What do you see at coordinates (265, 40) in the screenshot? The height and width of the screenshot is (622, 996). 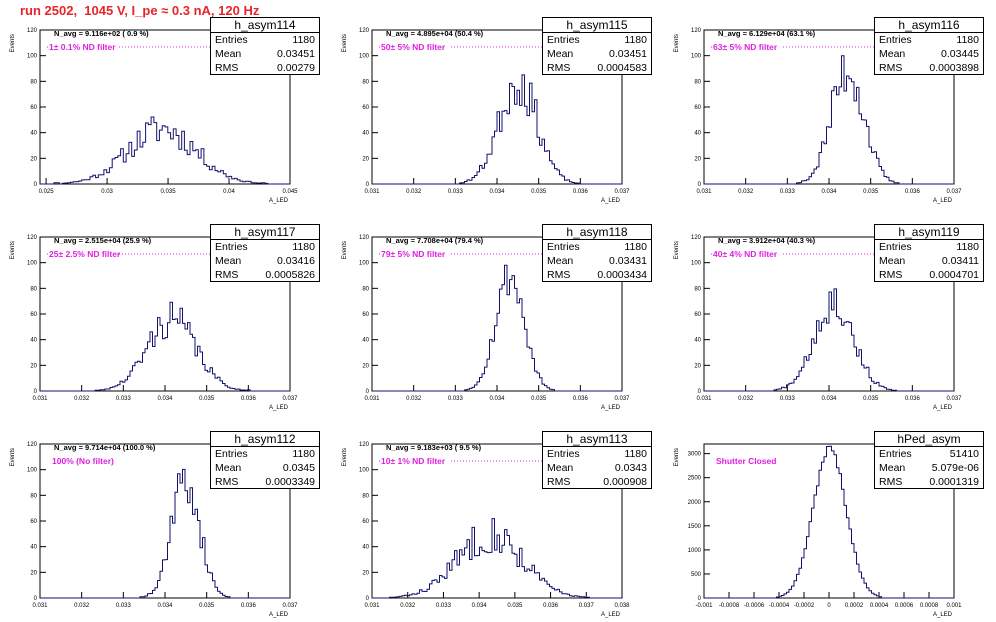 I see `entries-row: Entries 1180` at bounding box center [265, 40].